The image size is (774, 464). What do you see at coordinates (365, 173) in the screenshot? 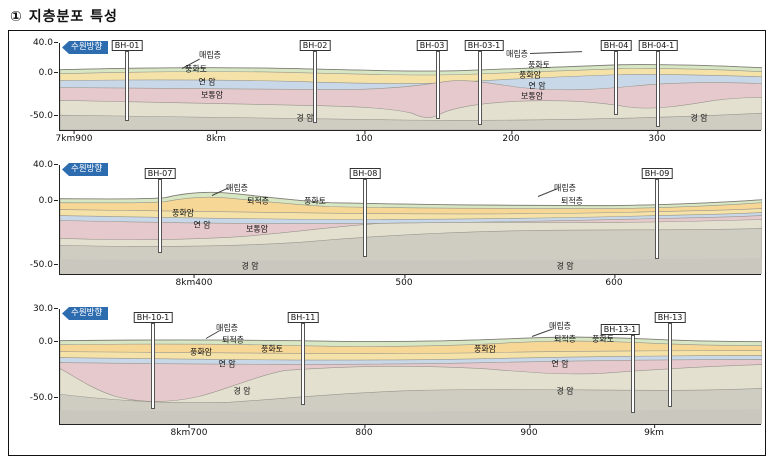
I see `borehole-label: BH-08` at bounding box center [365, 173].